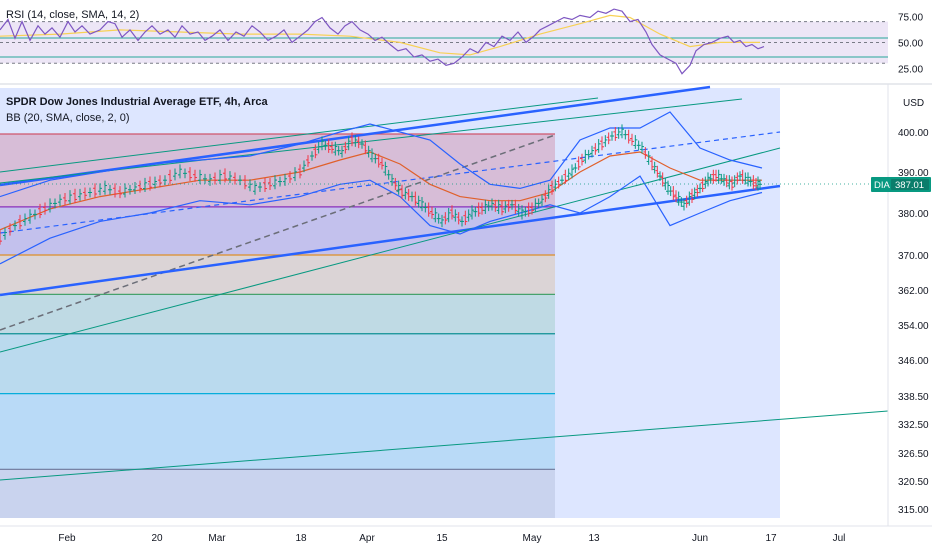 This screenshot has height=550, width=932. I want to click on time-tick-label: 15, so click(442, 538).